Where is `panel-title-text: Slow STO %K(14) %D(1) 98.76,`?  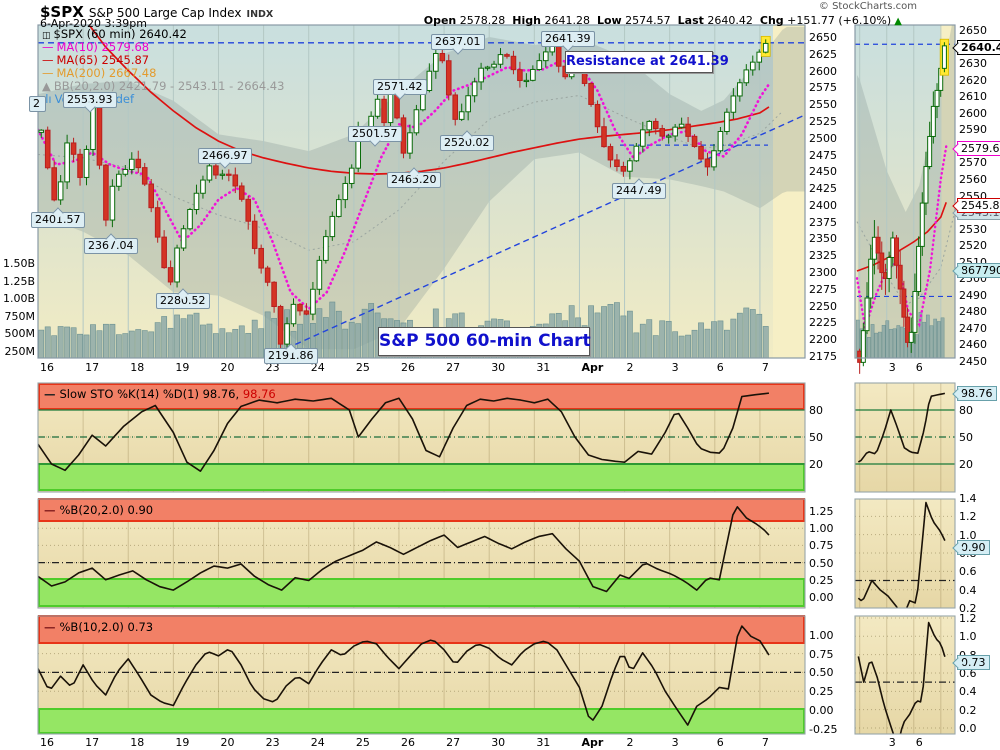 panel-title-text: Slow STO %K(14) %D(1) 98.76, is located at coordinates (149, 394).